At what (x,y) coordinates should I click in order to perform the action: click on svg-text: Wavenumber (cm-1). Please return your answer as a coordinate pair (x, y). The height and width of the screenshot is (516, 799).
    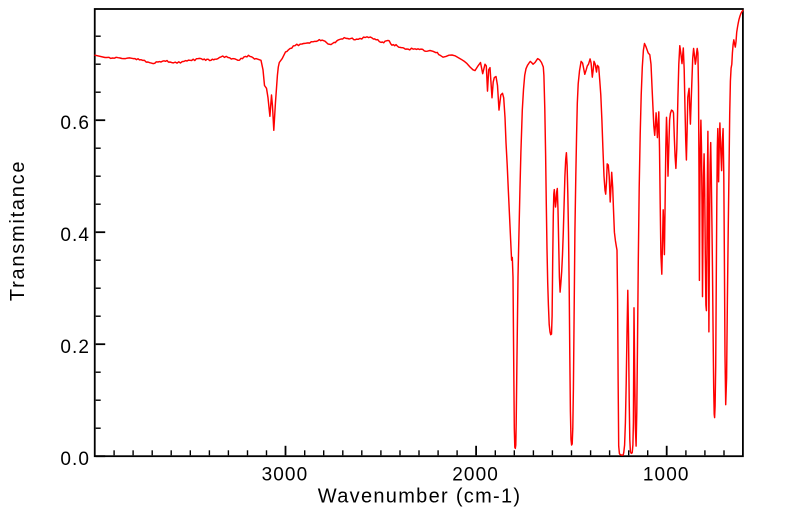
    Looking at the image, I should click on (420, 497).